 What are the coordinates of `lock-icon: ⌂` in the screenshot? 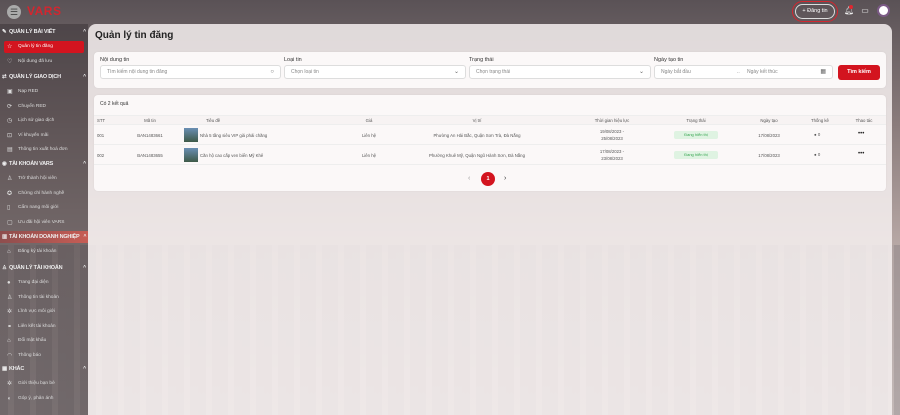 It's located at (9, 341).